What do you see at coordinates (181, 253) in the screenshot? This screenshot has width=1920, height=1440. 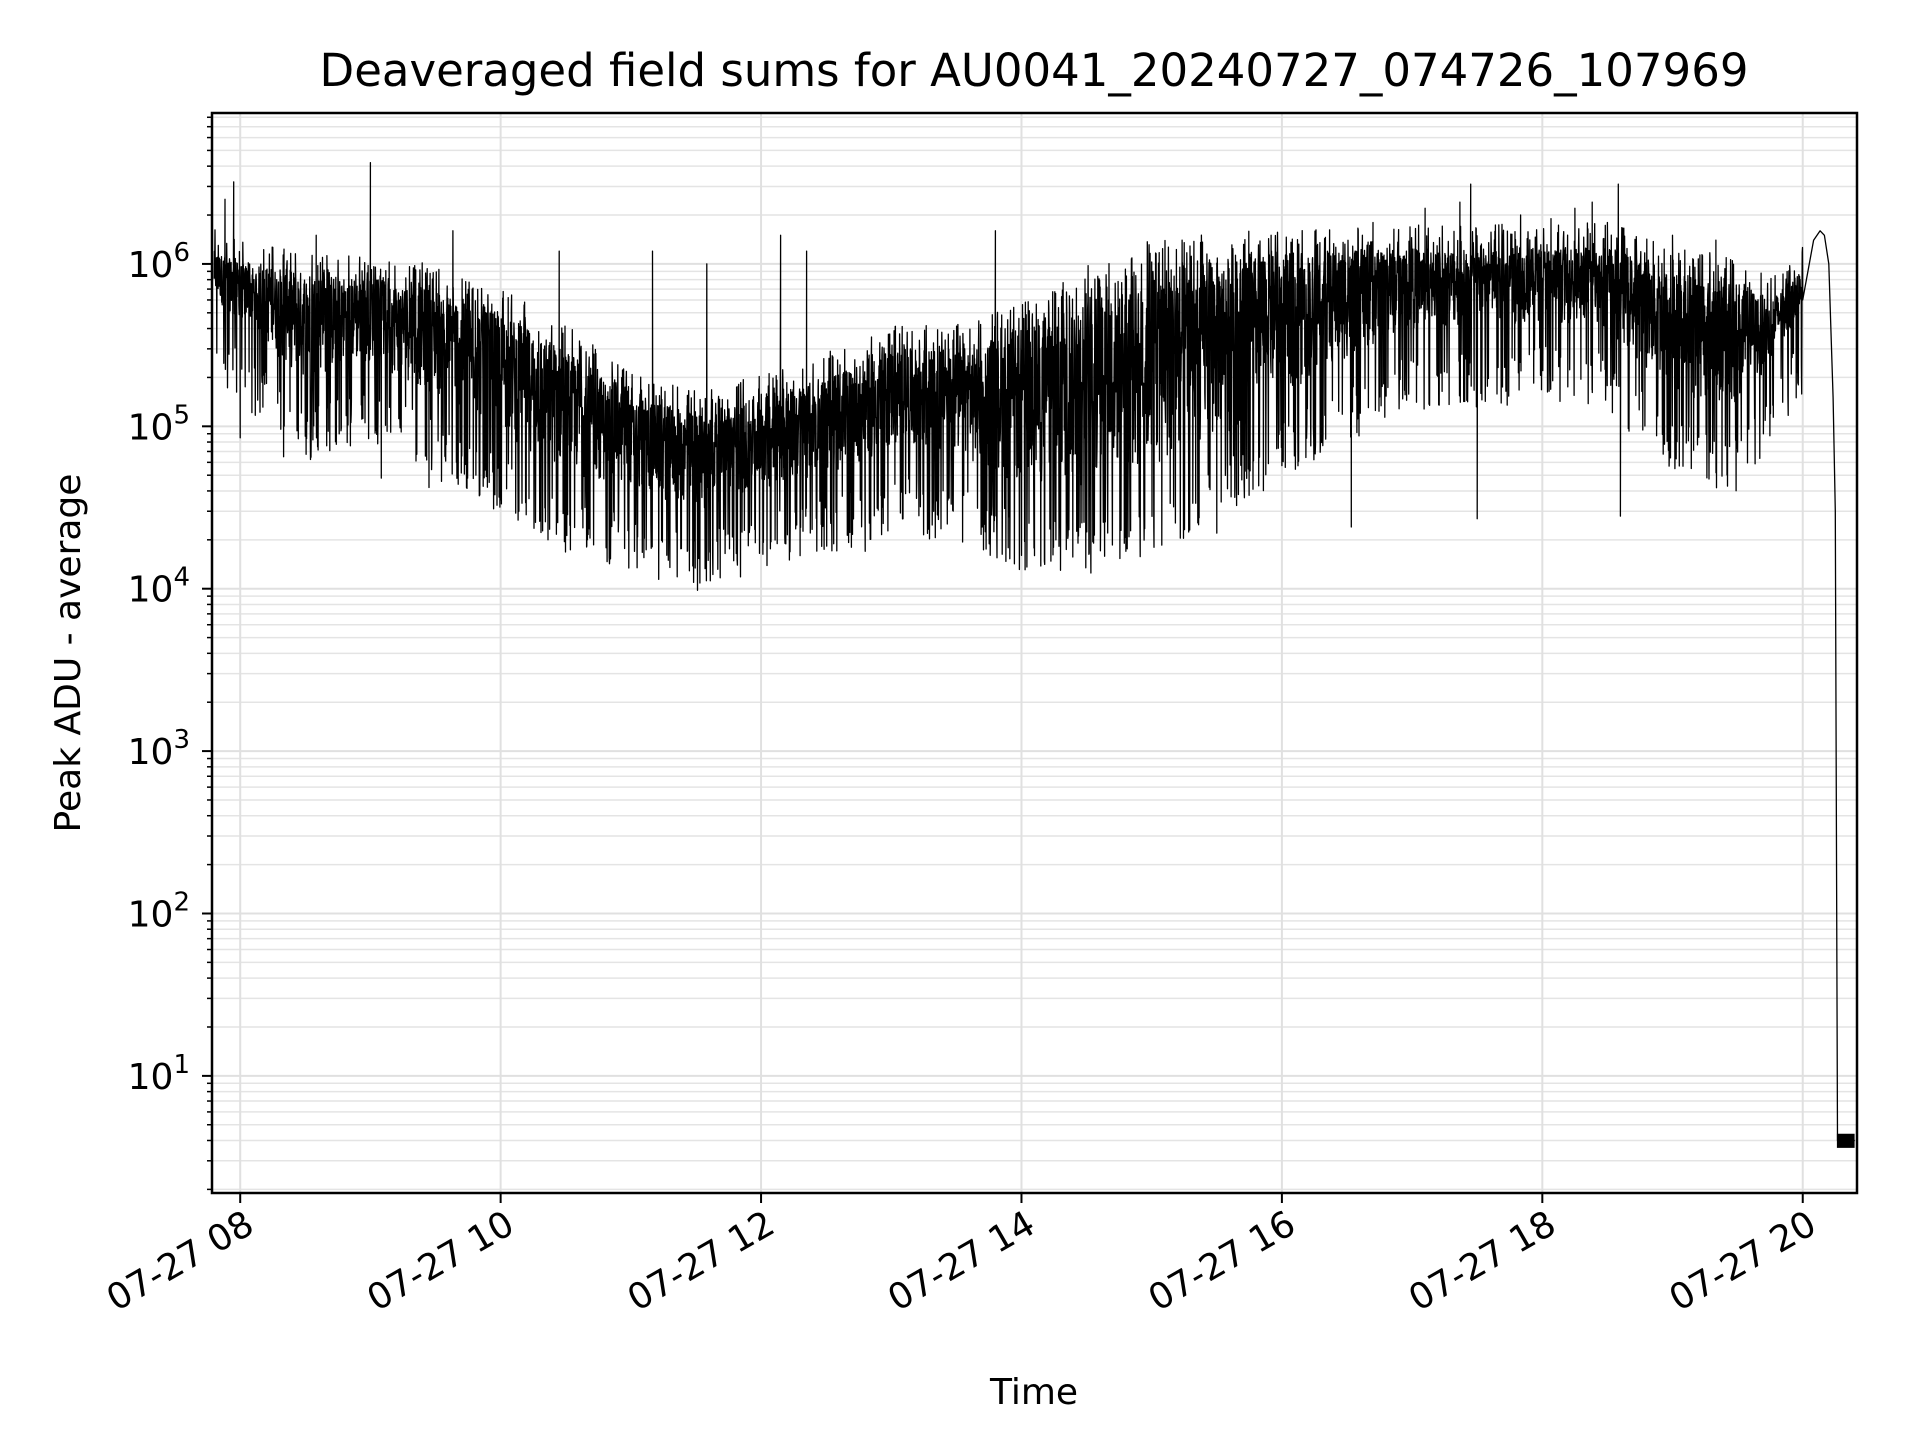 I see `y-tick-label-exponent: 6` at bounding box center [181, 253].